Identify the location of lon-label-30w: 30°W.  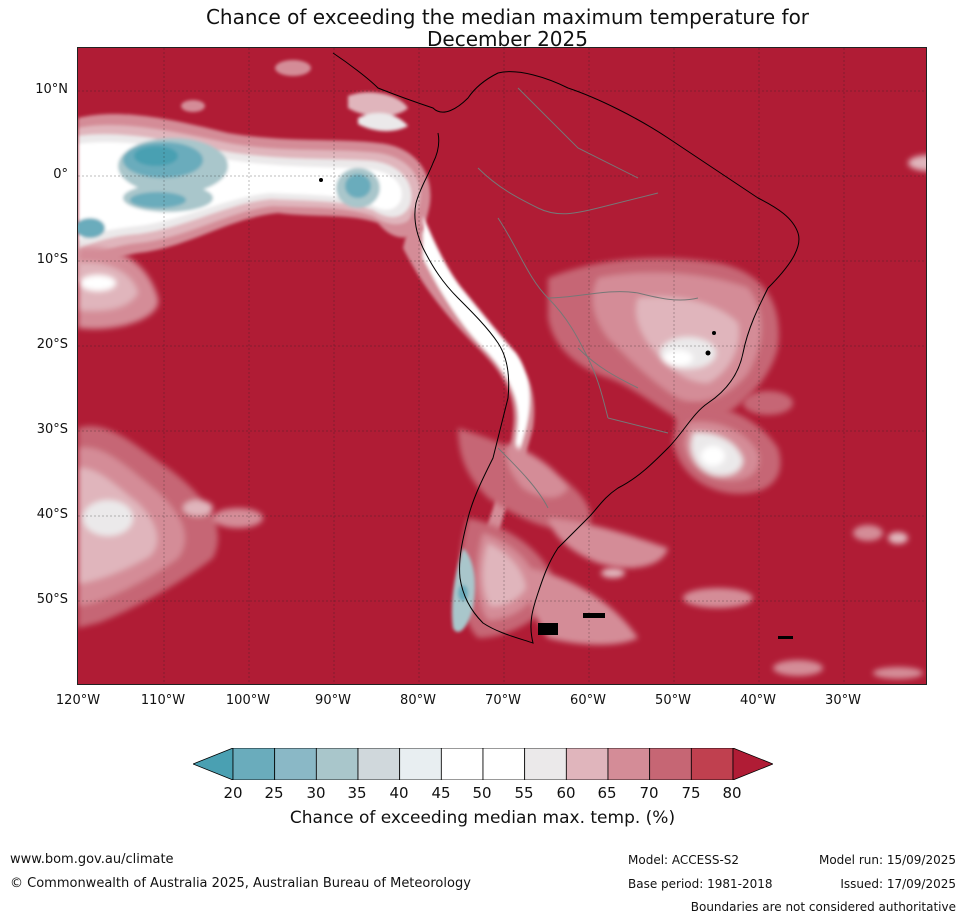
(843, 700).